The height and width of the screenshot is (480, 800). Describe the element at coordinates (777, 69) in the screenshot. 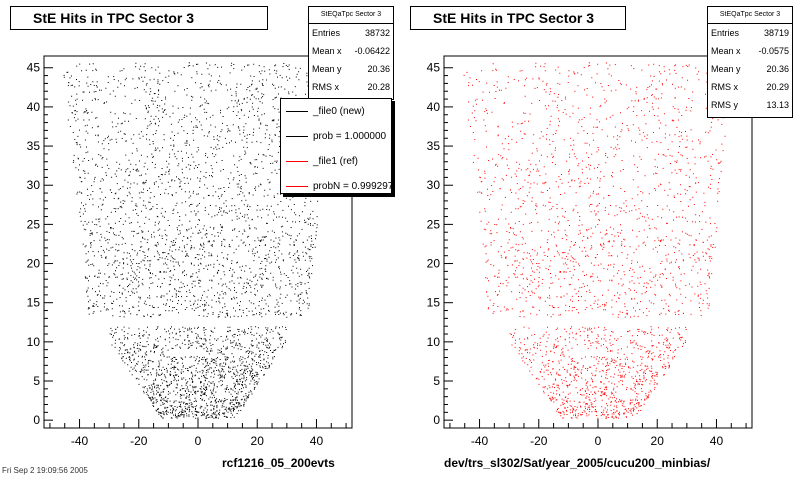

I see `right-stats-value: 20.36` at that location.